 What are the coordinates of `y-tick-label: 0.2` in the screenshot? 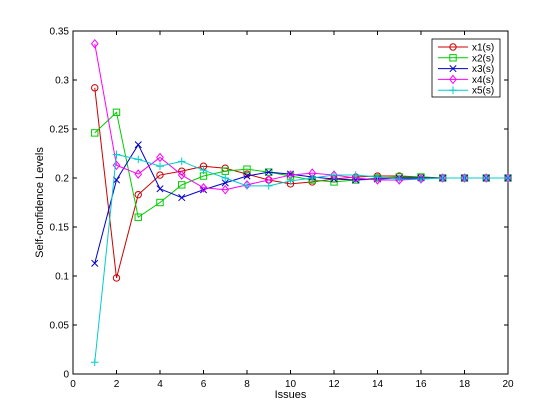 It's located at (62, 179).